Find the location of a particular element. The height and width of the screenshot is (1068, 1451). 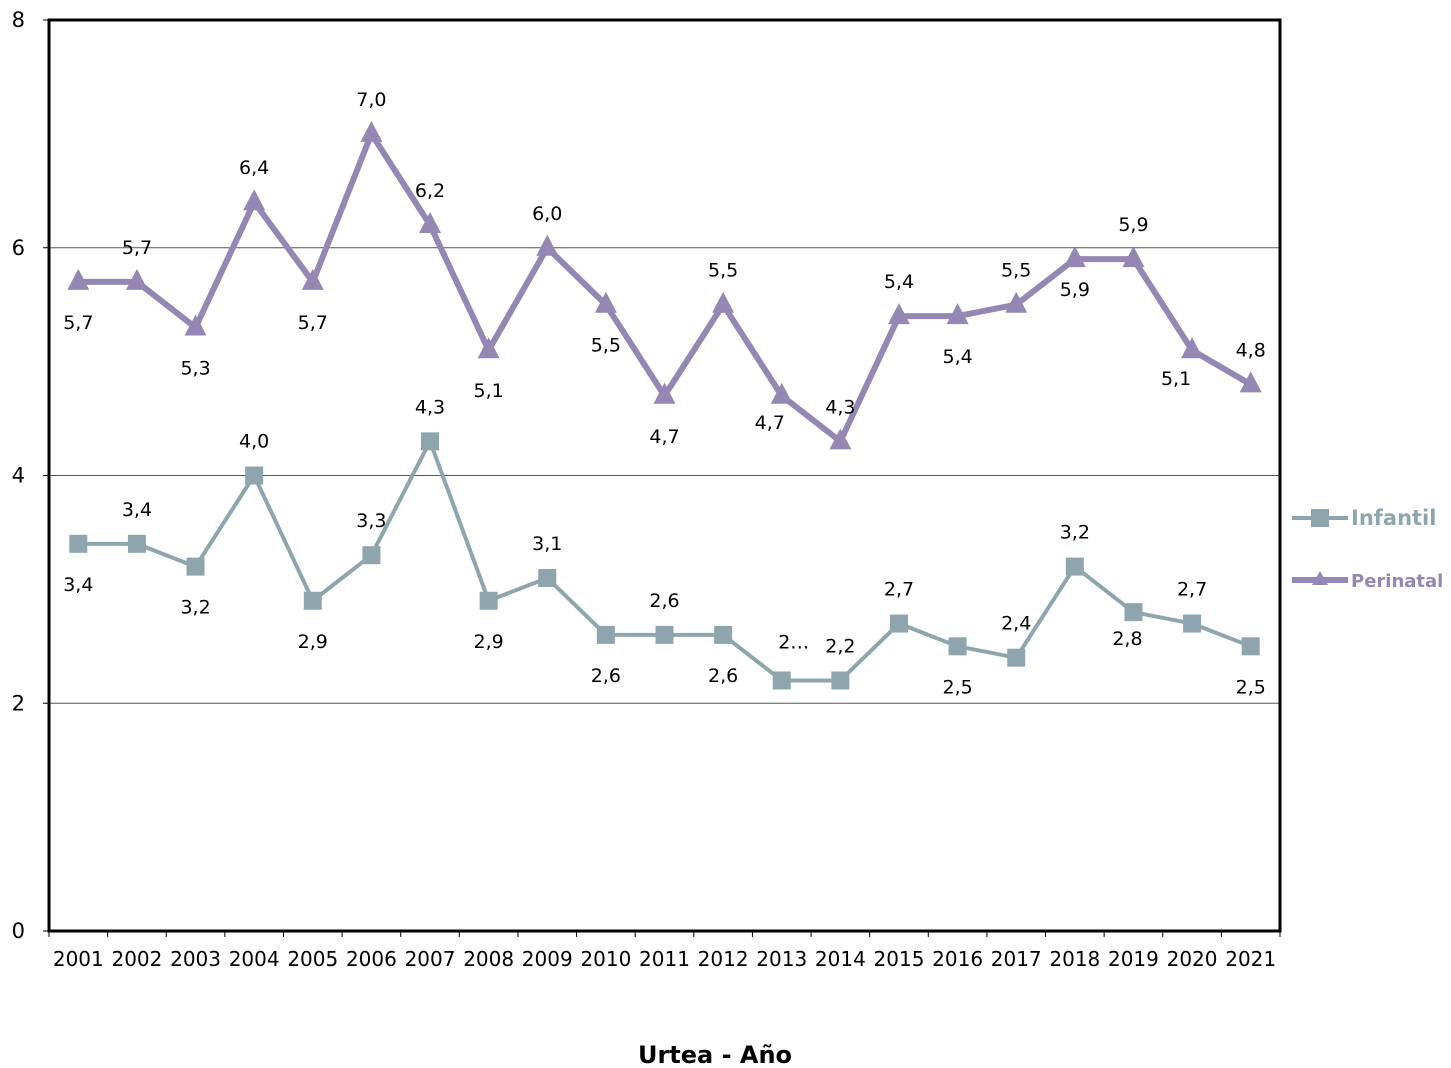

data-label: 3,3 is located at coordinates (371, 521).